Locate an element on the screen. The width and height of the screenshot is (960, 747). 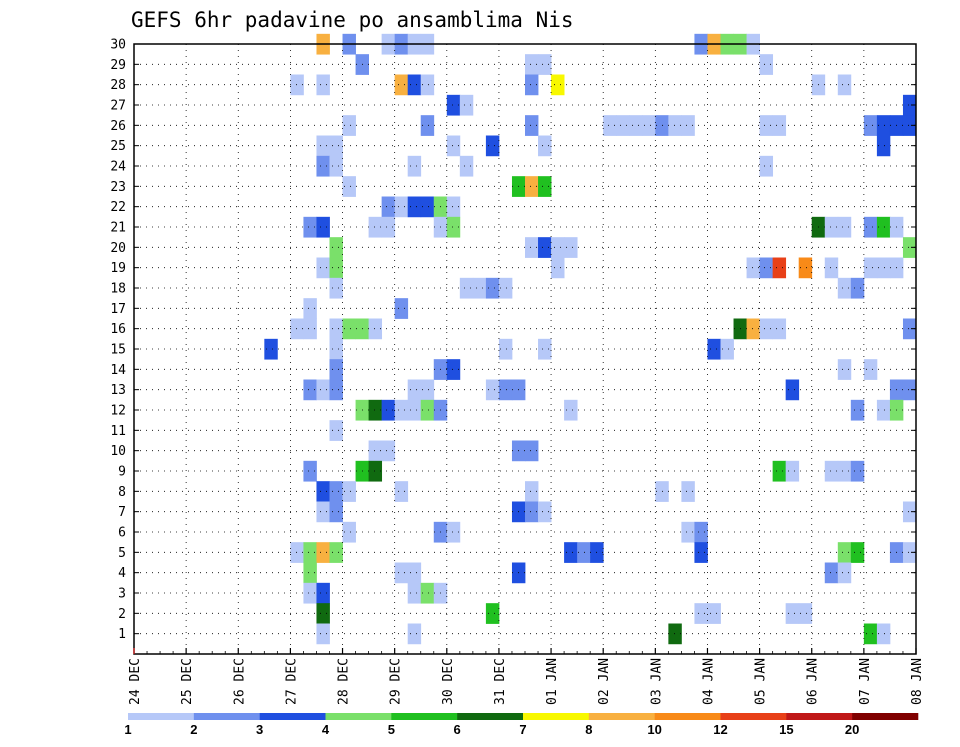
colorbar-label: 7 is located at coordinates (522, 729).